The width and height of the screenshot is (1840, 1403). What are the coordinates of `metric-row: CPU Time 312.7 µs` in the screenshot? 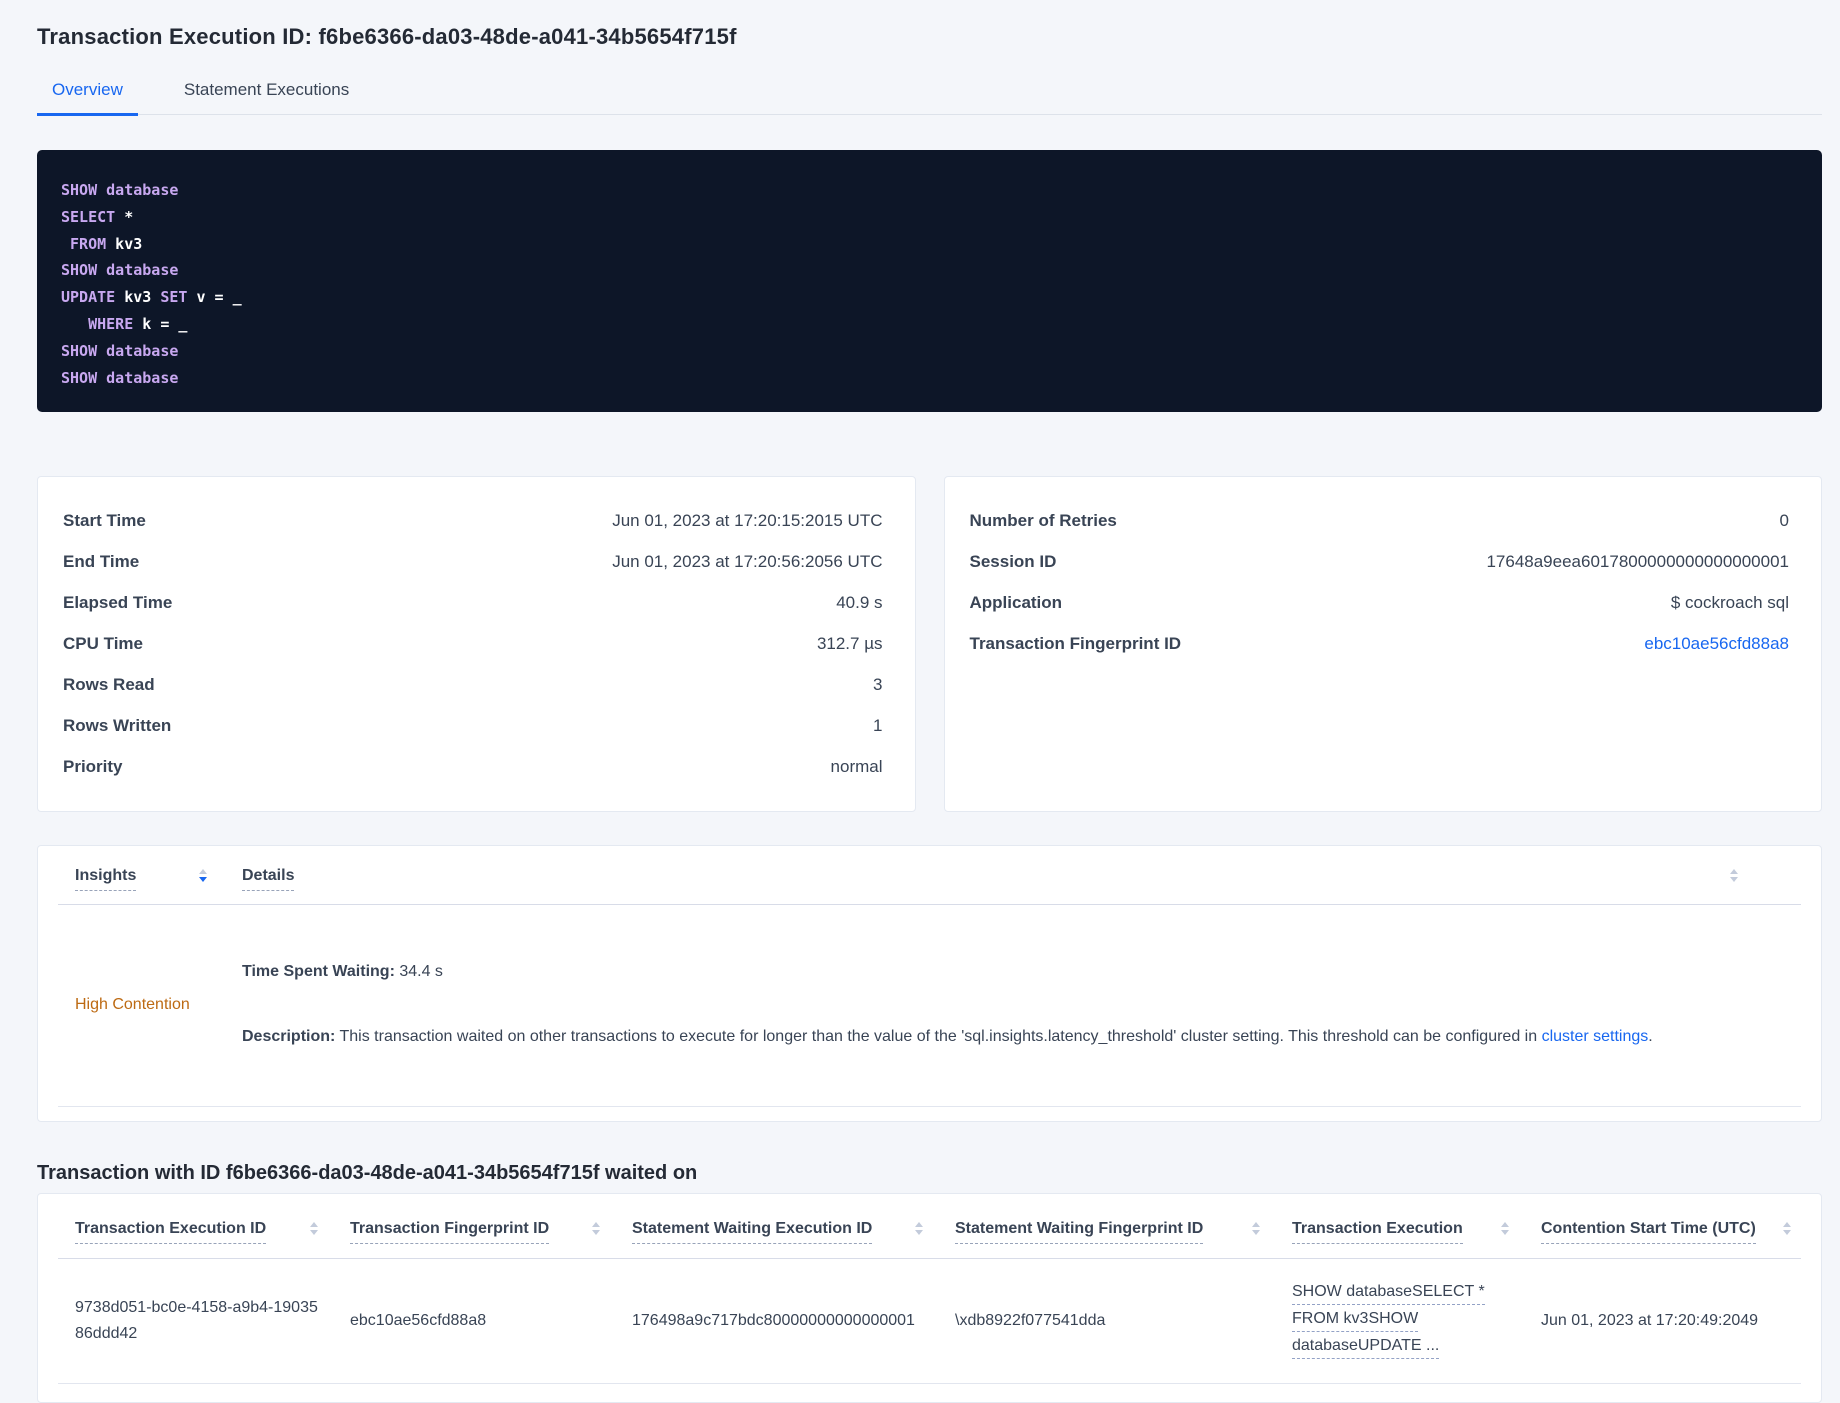 It's located at (473, 643).